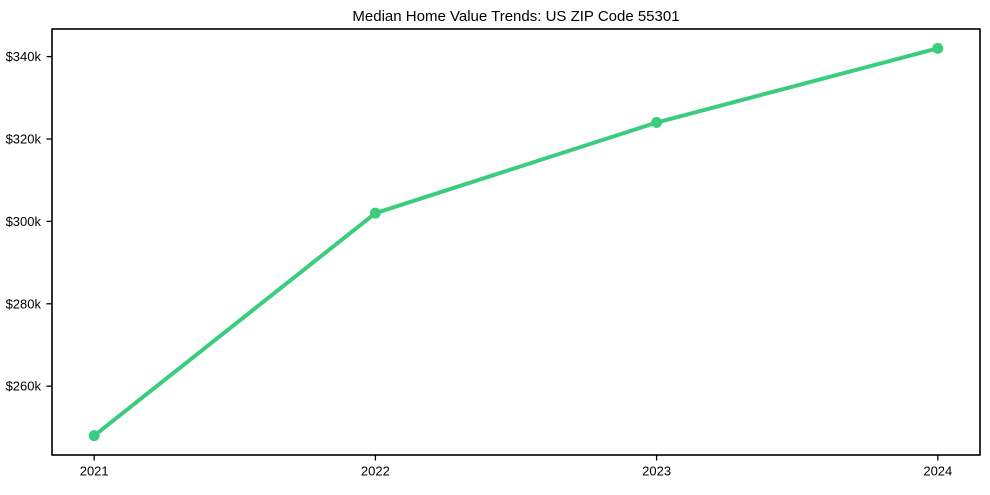 Image resolution: width=990 pixels, height=495 pixels. Describe the element at coordinates (24, 56) in the screenshot. I see `y-tick-label: $340k` at that location.